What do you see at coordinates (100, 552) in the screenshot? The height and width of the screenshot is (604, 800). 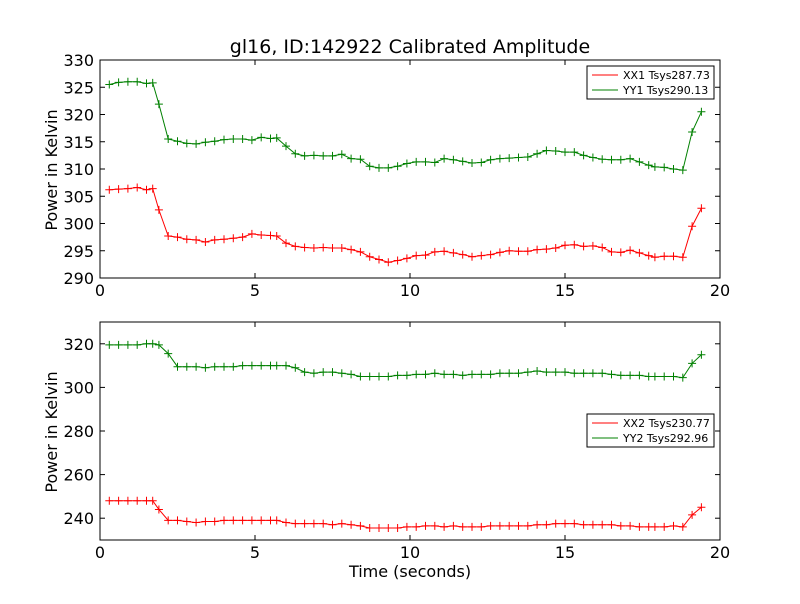 I see `bottom-x-tick-label: 0` at bounding box center [100, 552].